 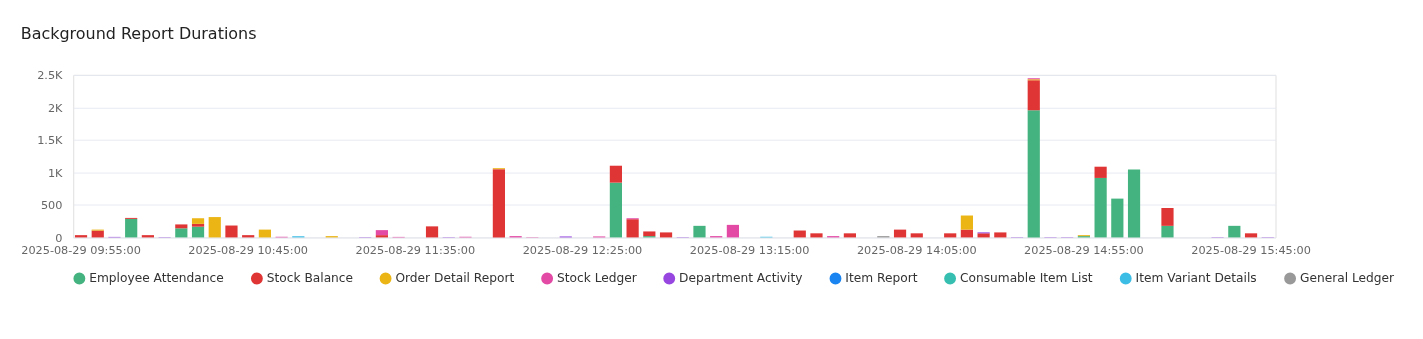 What do you see at coordinates (749, 250) in the screenshot?
I see `x-tick-label: 2025-08-29 13:15:00` at bounding box center [749, 250].